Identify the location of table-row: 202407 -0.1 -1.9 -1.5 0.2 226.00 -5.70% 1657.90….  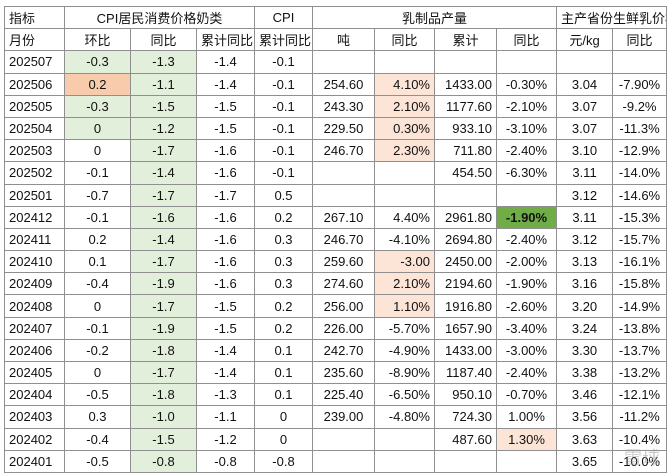
(336, 328).